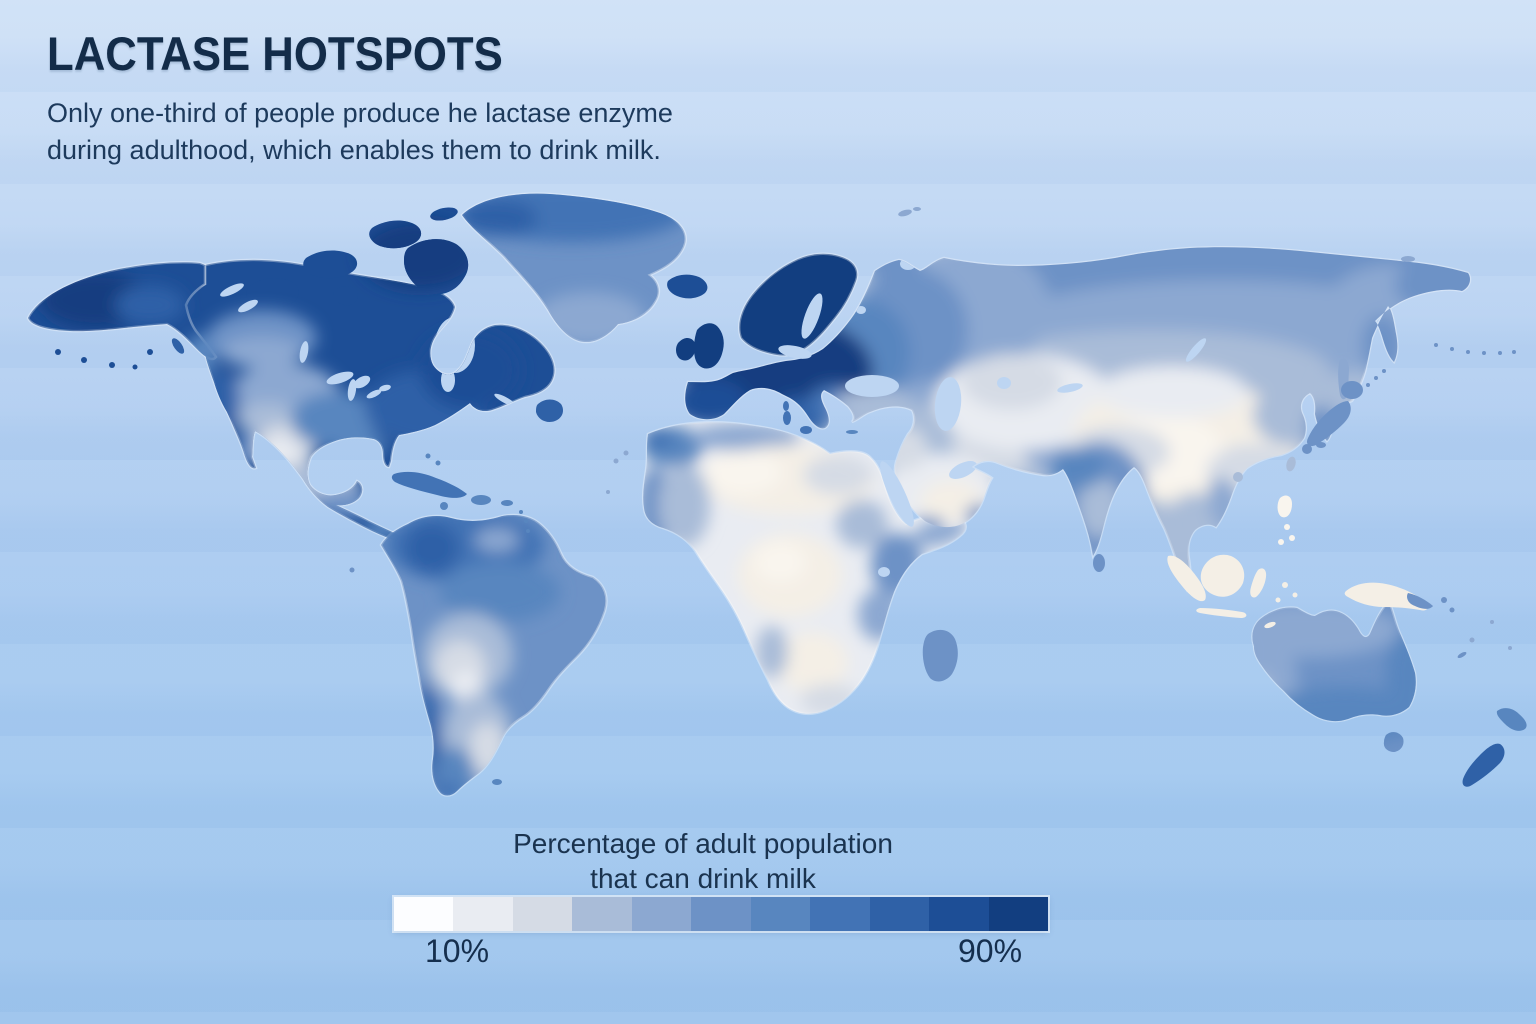 The width and height of the screenshot is (1536, 1024). Describe the element at coordinates (948, 404) in the screenshot. I see `caspian-sea` at that location.